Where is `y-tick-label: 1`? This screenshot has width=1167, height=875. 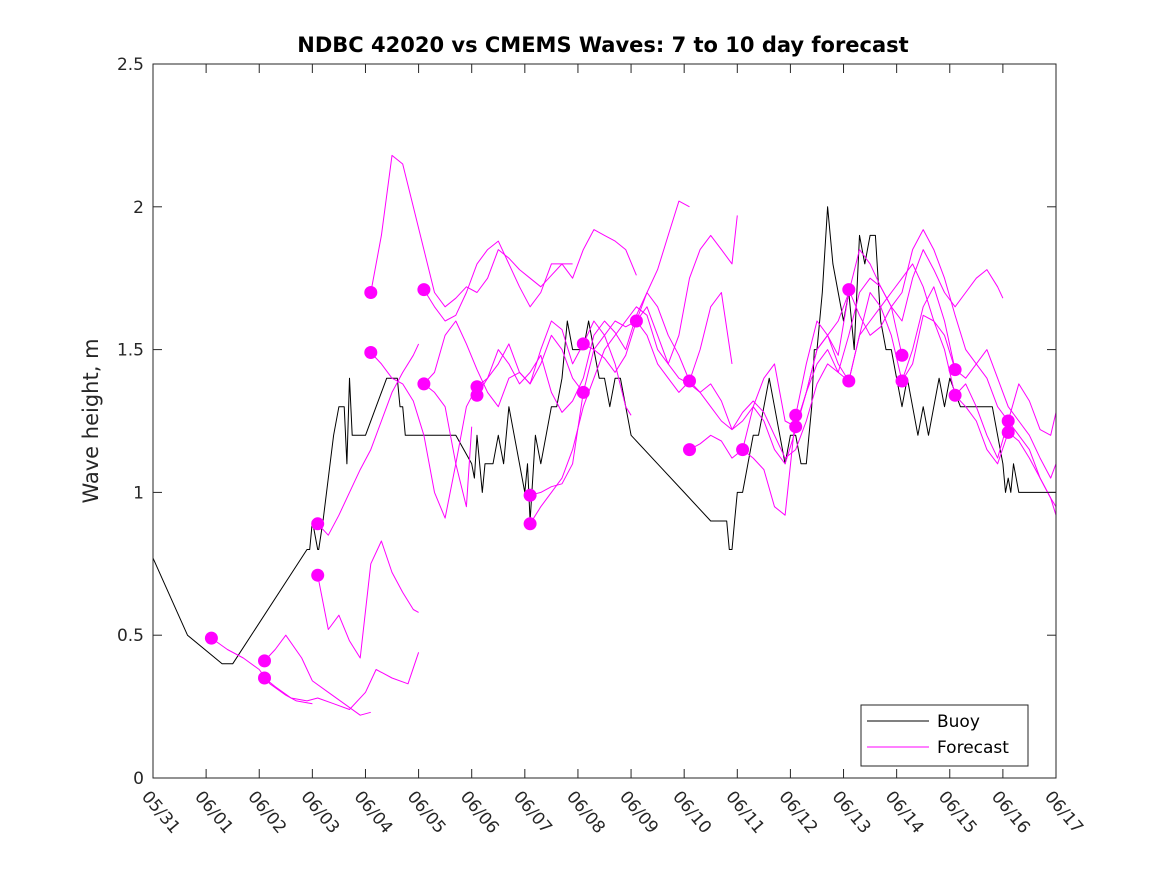
y-tick-label: 1 is located at coordinates (138, 493).